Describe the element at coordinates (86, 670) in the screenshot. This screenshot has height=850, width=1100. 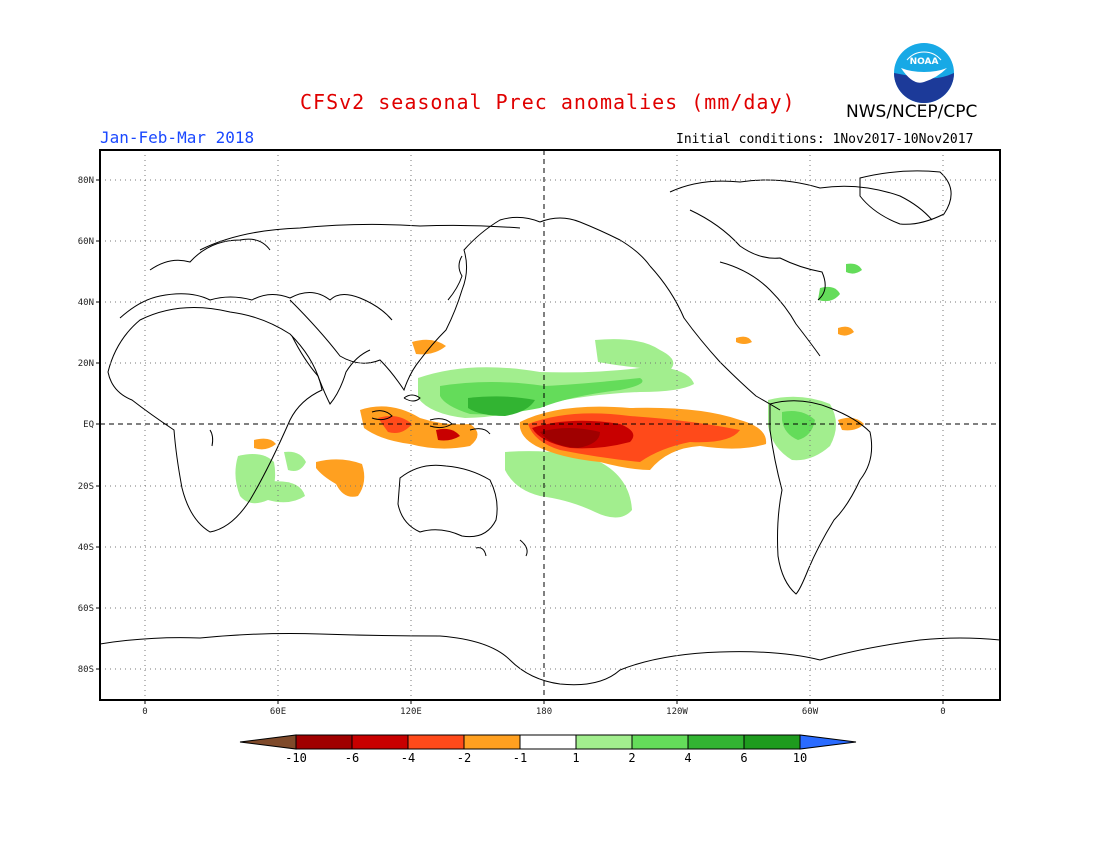
I see `lat-label: 80S` at that location.